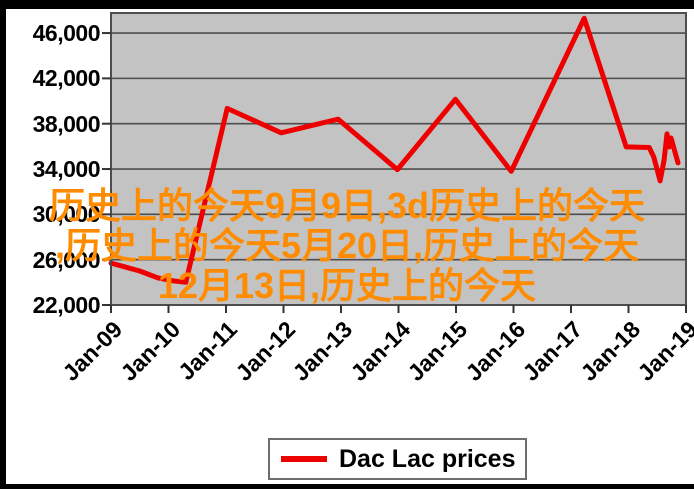  What do you see at coordinates (3, 244) in the screenshot?
I see `image-border-left` at bounding box center [3, 244].